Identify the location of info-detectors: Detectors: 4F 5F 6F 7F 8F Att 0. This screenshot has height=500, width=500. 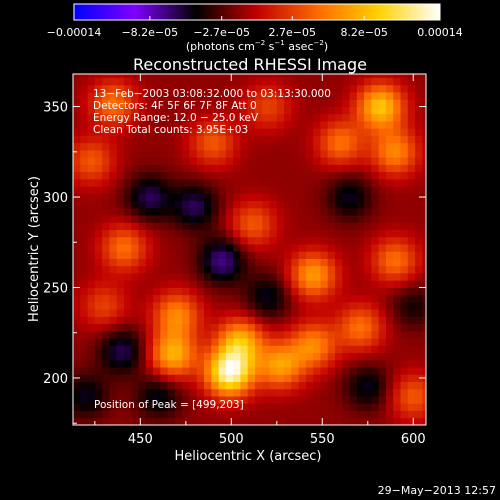
(175, 106).